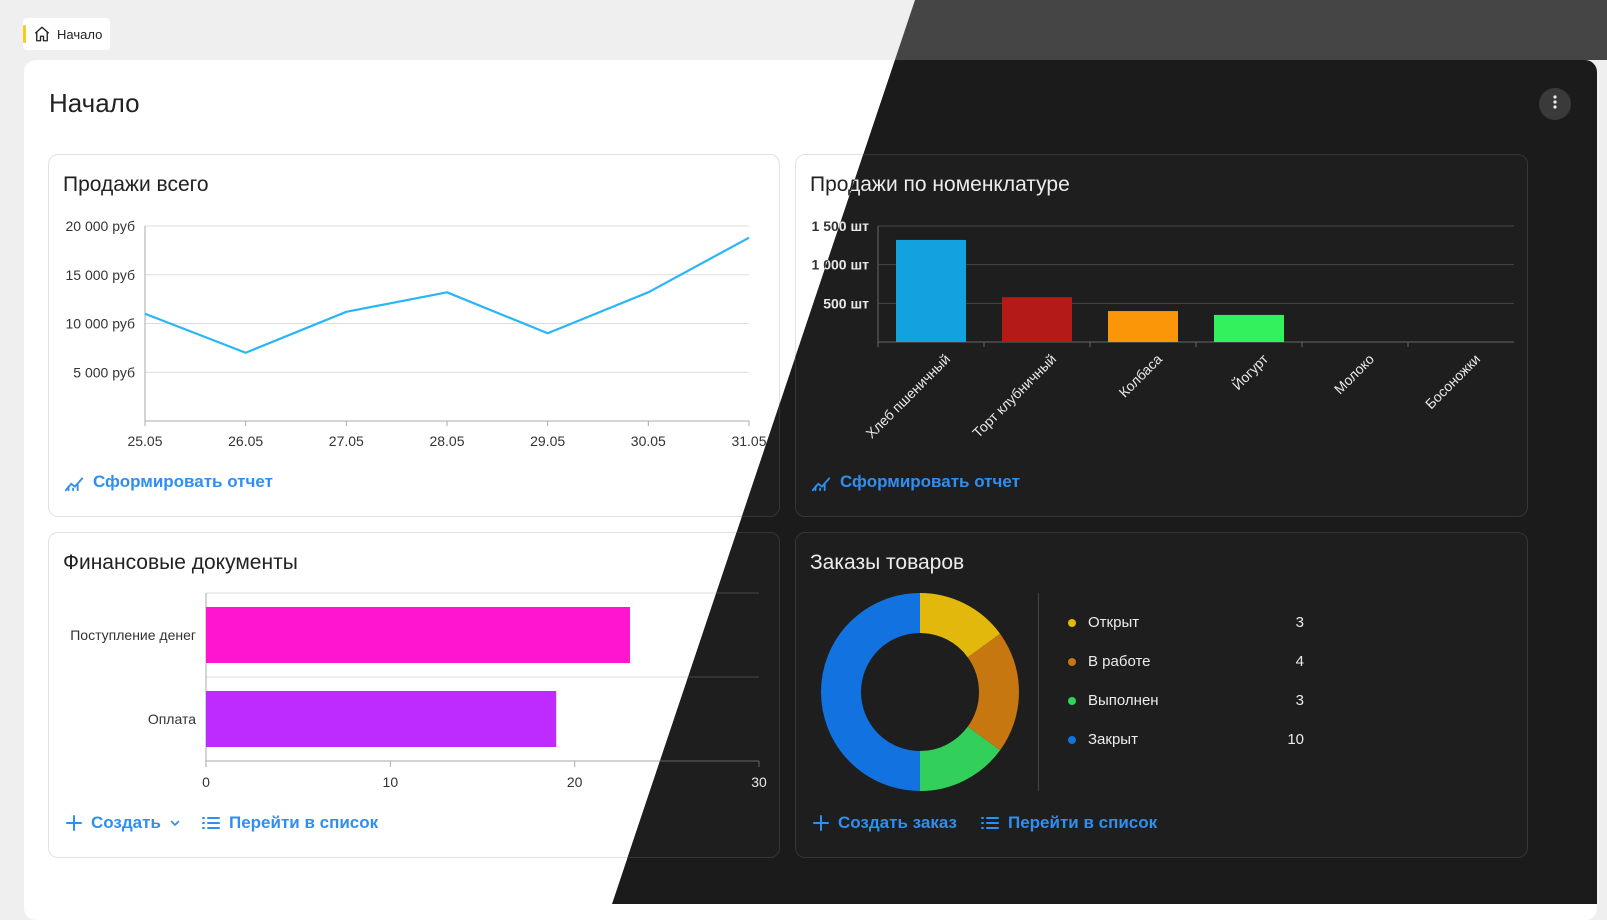 This screenshot has width=1607, height=920. I want to click on breadcrumb-label: Начало, so click(79, 34).